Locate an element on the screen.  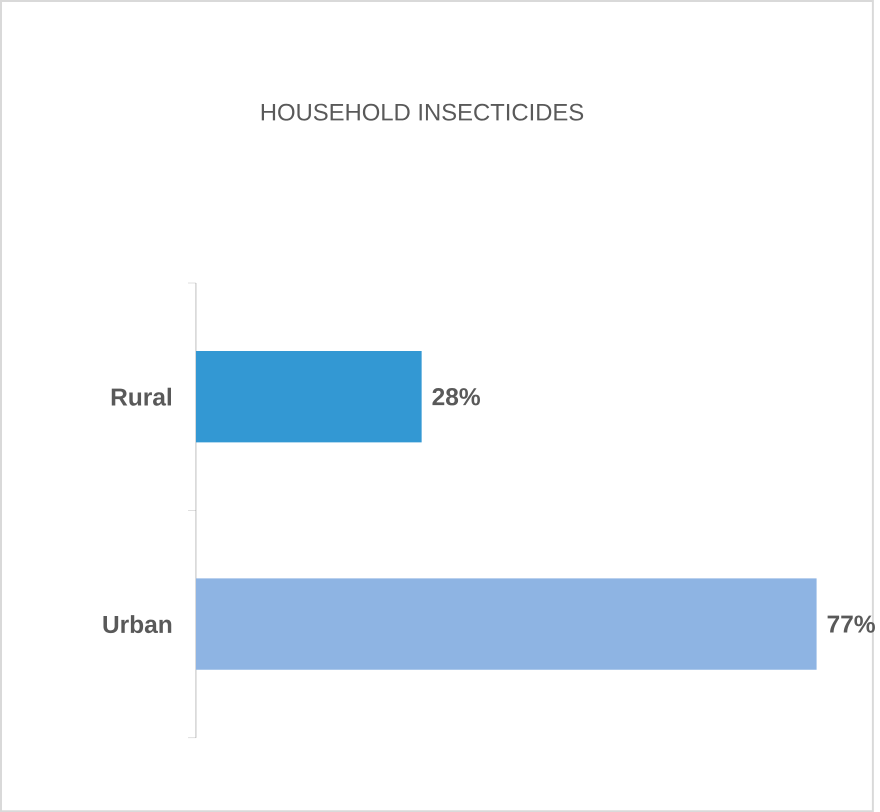
chart-title: HOUSEHOLD INSECTICIDES is located at coordinates (423, 112).